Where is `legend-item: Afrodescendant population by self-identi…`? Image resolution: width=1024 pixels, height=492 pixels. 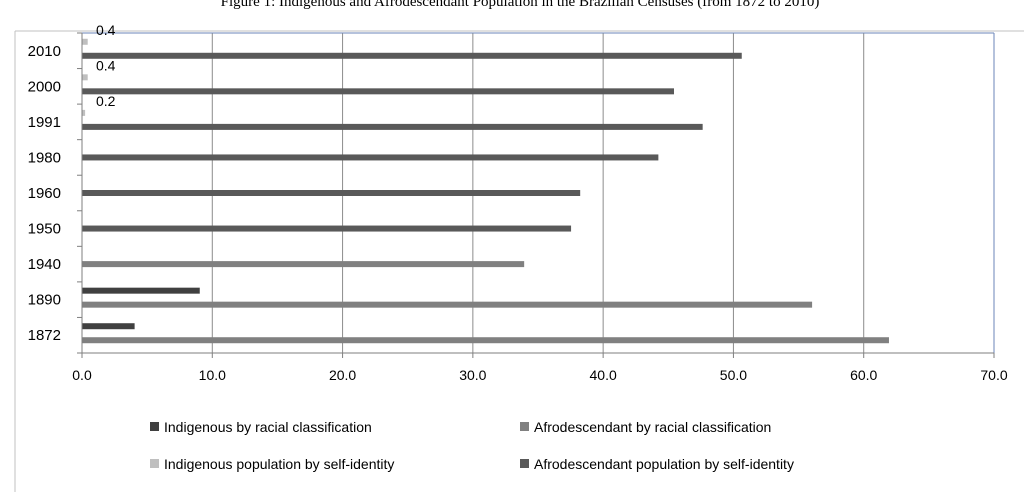 legend-item: Afrodescendant population by self-identi… is located at coordinates (657, 464).